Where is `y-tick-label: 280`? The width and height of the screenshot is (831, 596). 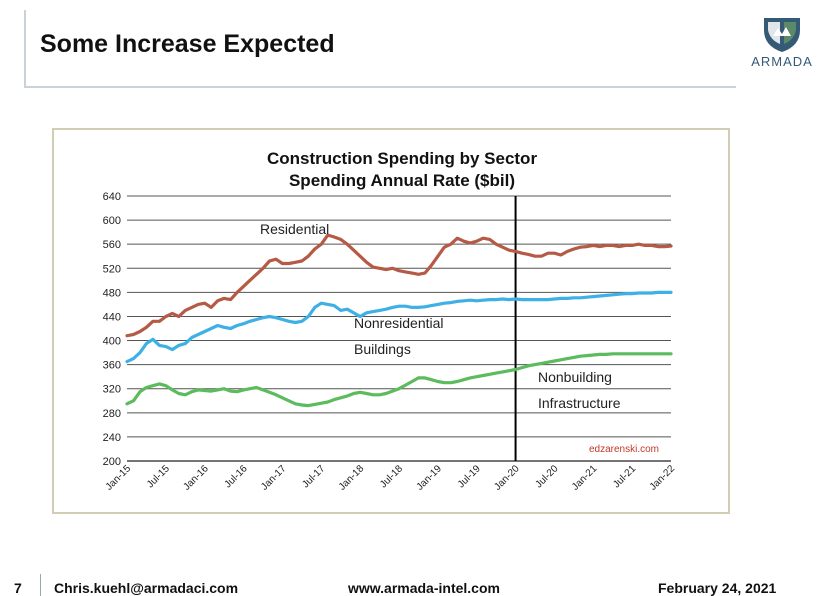
y-tick-label: 280 is located at coordinates (112, 414).